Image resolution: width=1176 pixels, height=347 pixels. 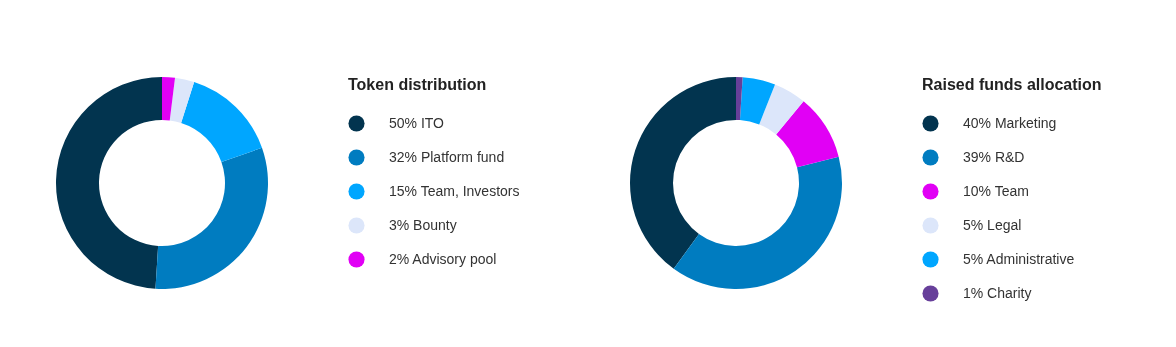 What do you see at coordinates (996, 190) in the screenshot?
I see `legend-label: 10% Team` at bounding box center [996, 190].